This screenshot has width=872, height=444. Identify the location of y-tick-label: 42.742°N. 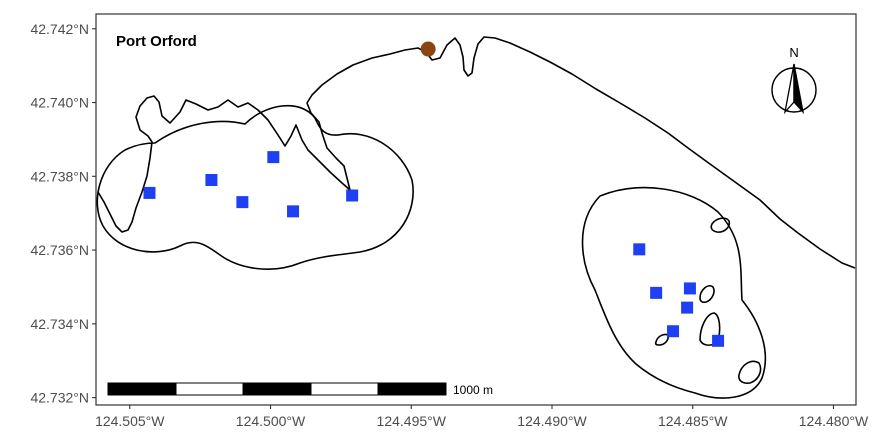
(59, 29).